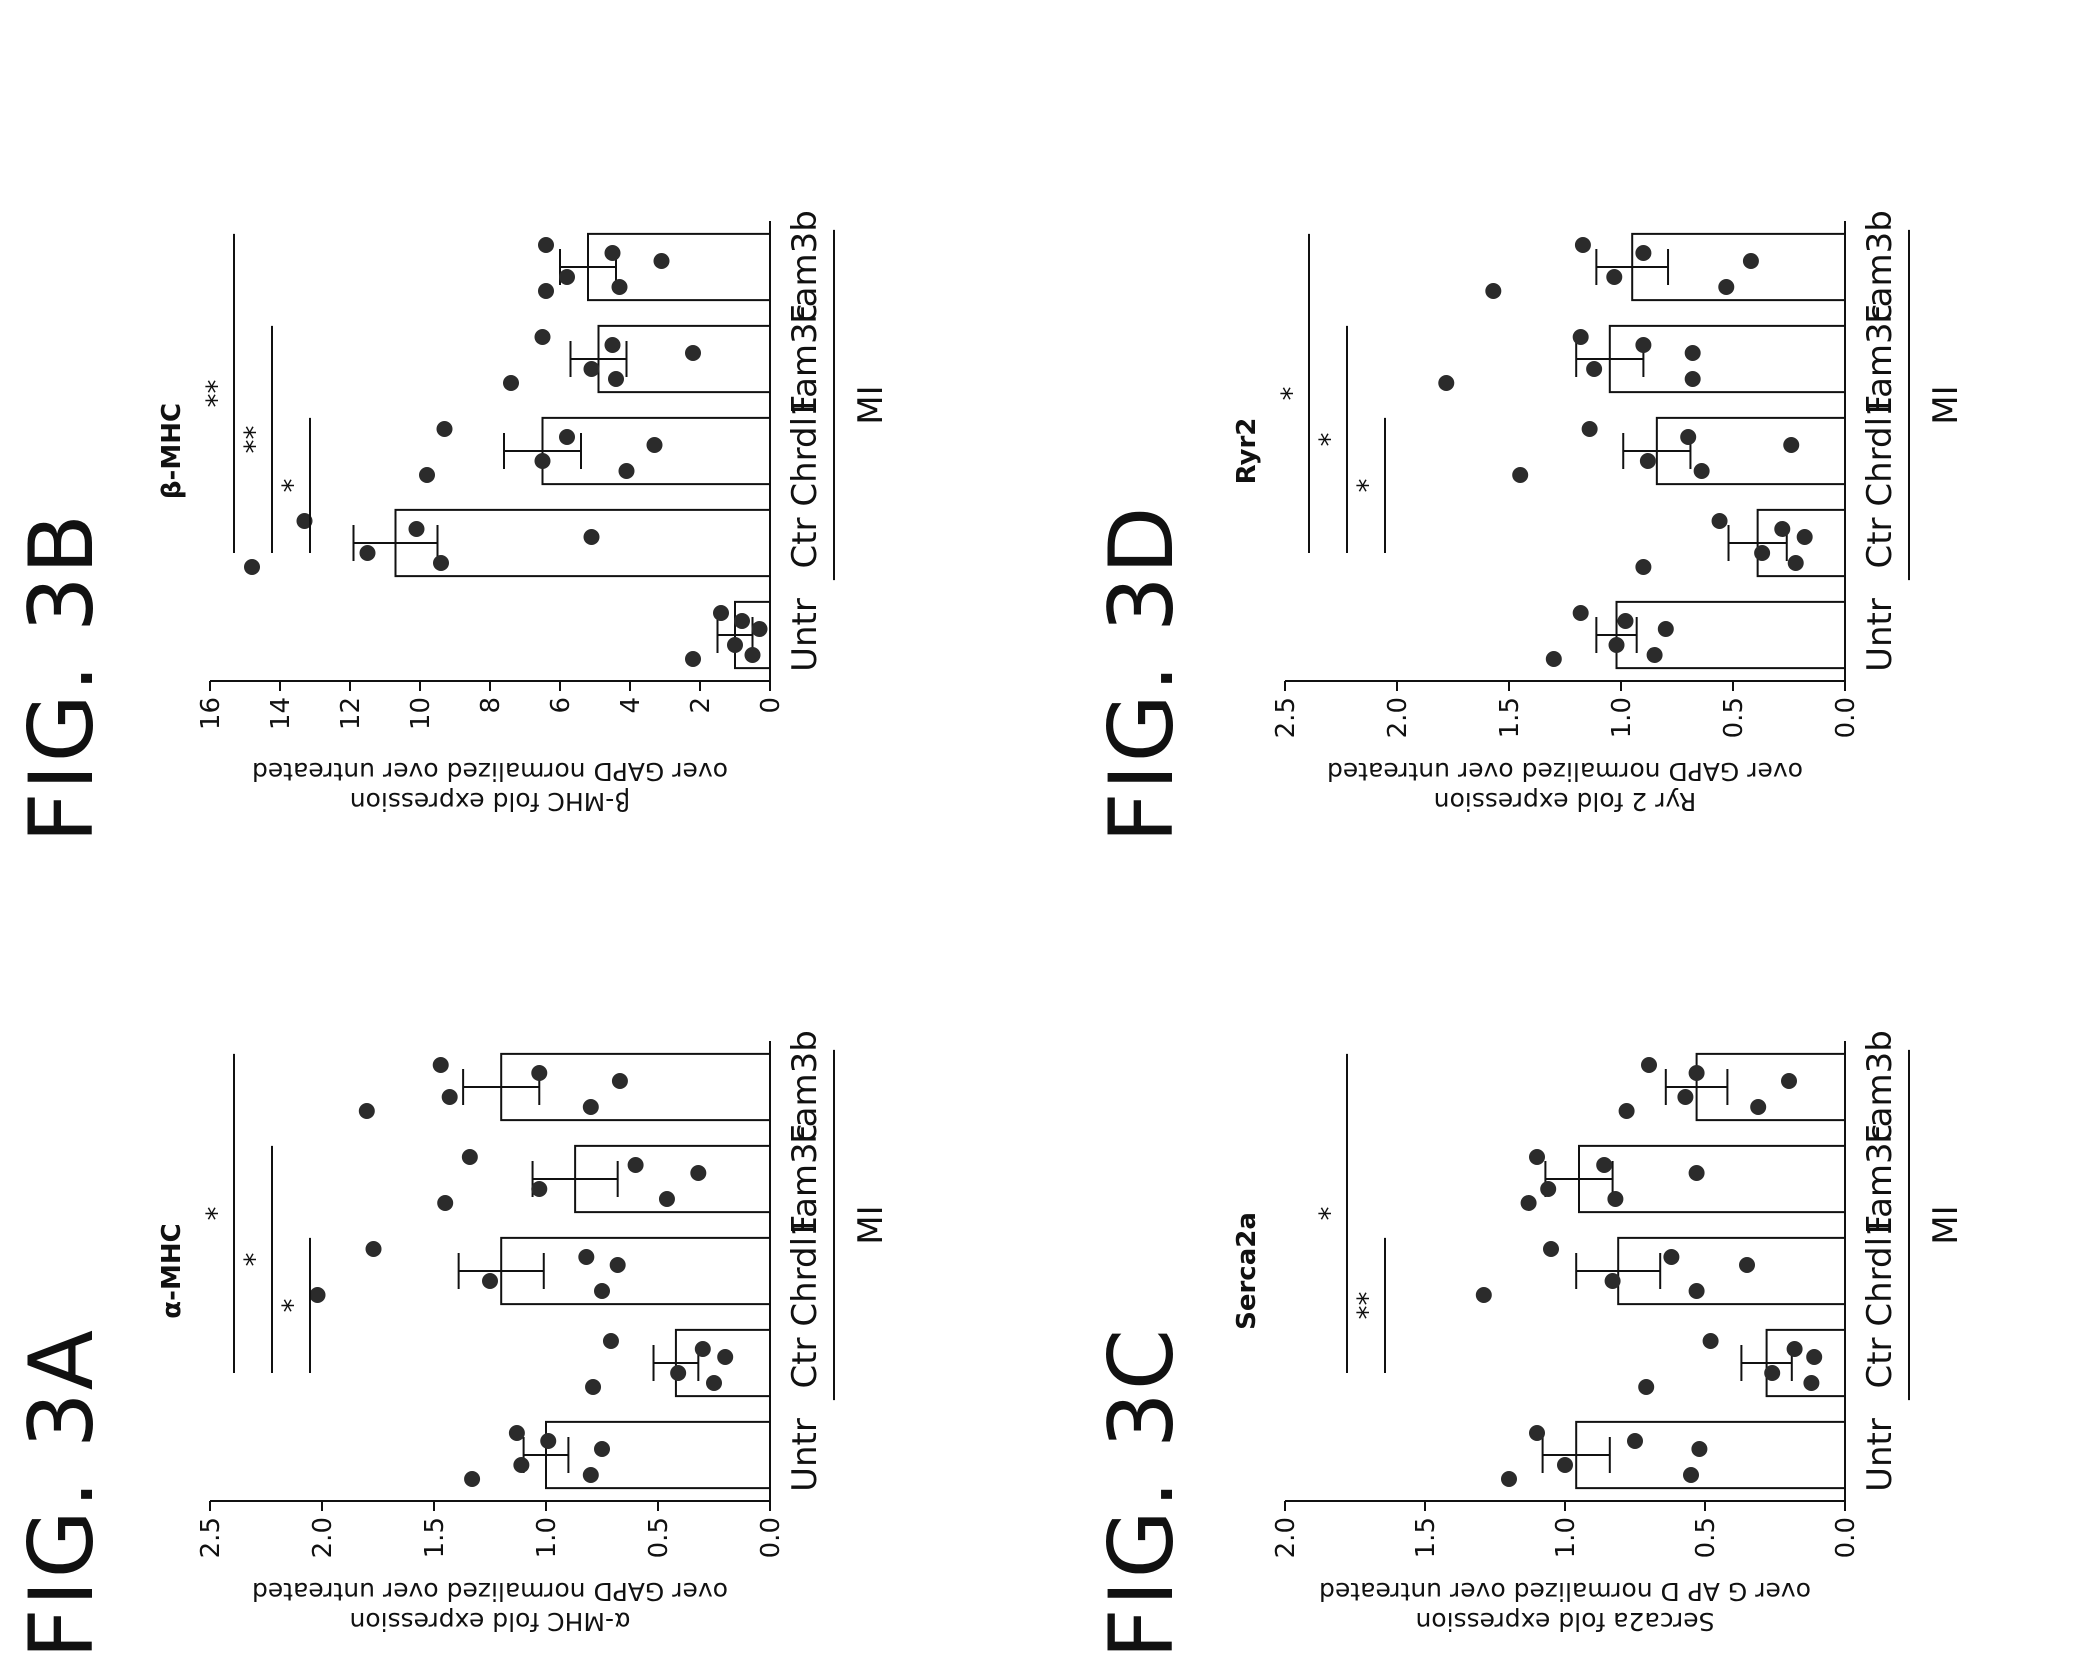 This screenshot has height=1671, width=2087. Describe the element at coordinates (490, 771) in the screenshot. I see `y-axis-label: over GAPD normalized over untreated` at that location.